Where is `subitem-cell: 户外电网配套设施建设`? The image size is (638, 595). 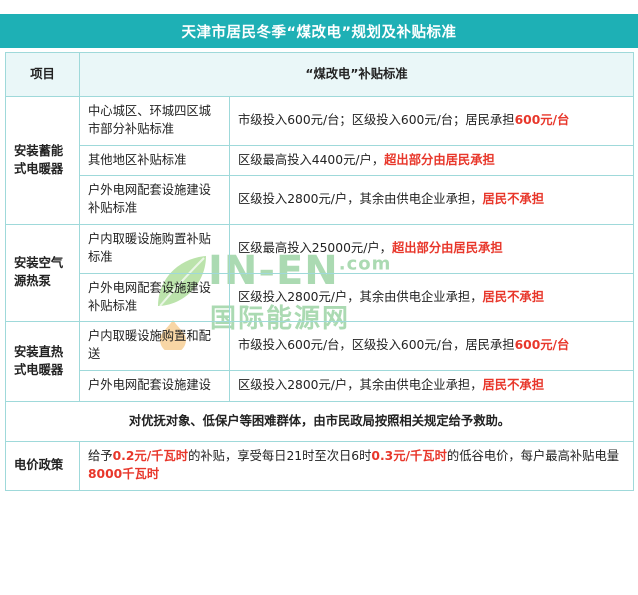
subitem-cell: 户外电网配套设施建设 is located at coordinates (154, 386).